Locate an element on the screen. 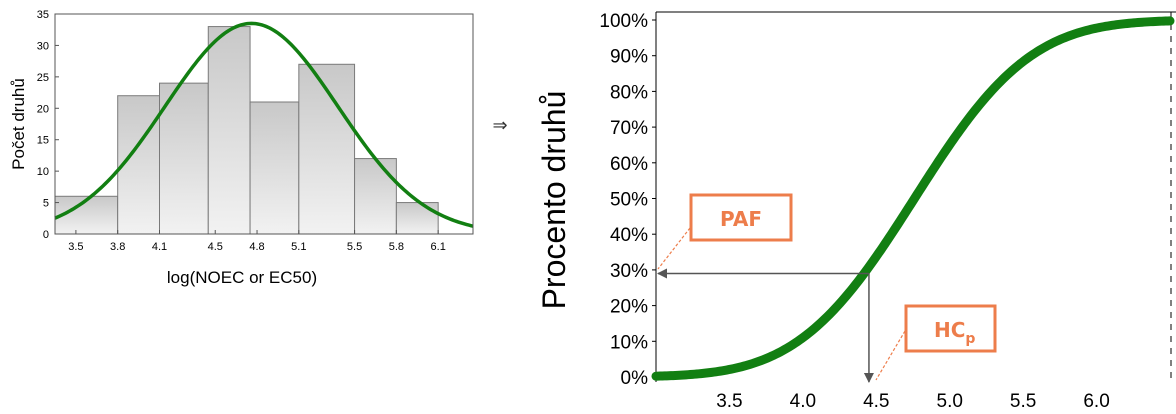 The height and width of the screenshot is (414, 1176). cdf-x-tick-label: 5.0 is located at coordinates (950, 401).